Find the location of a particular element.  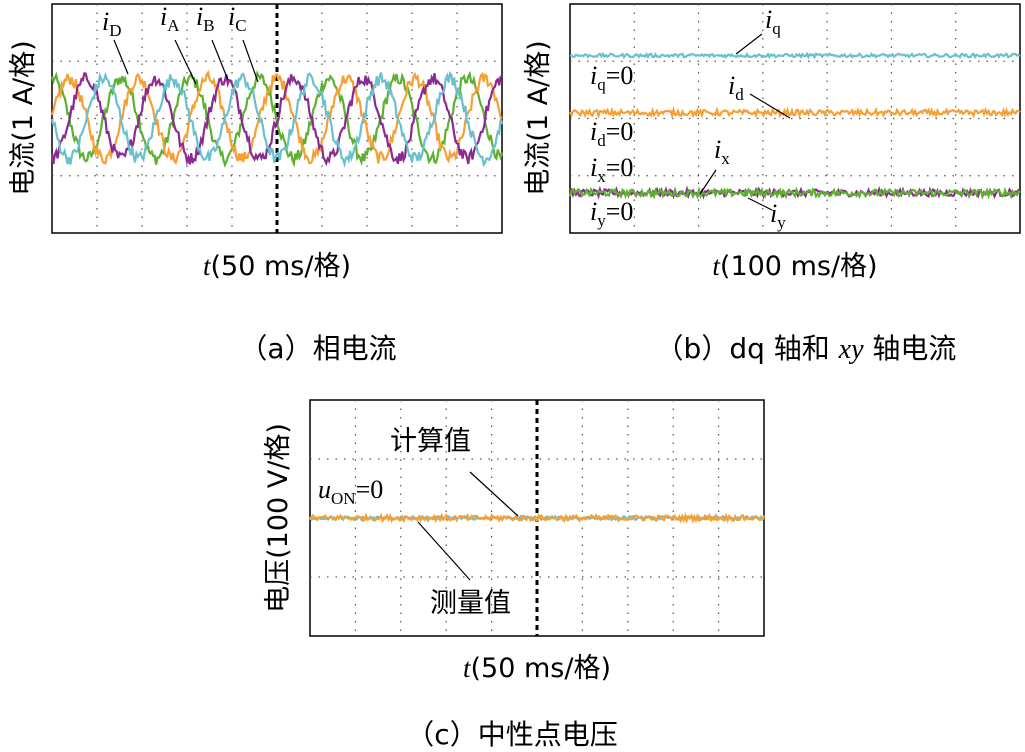

label-iq: iq is located at coordinates (773, 21).